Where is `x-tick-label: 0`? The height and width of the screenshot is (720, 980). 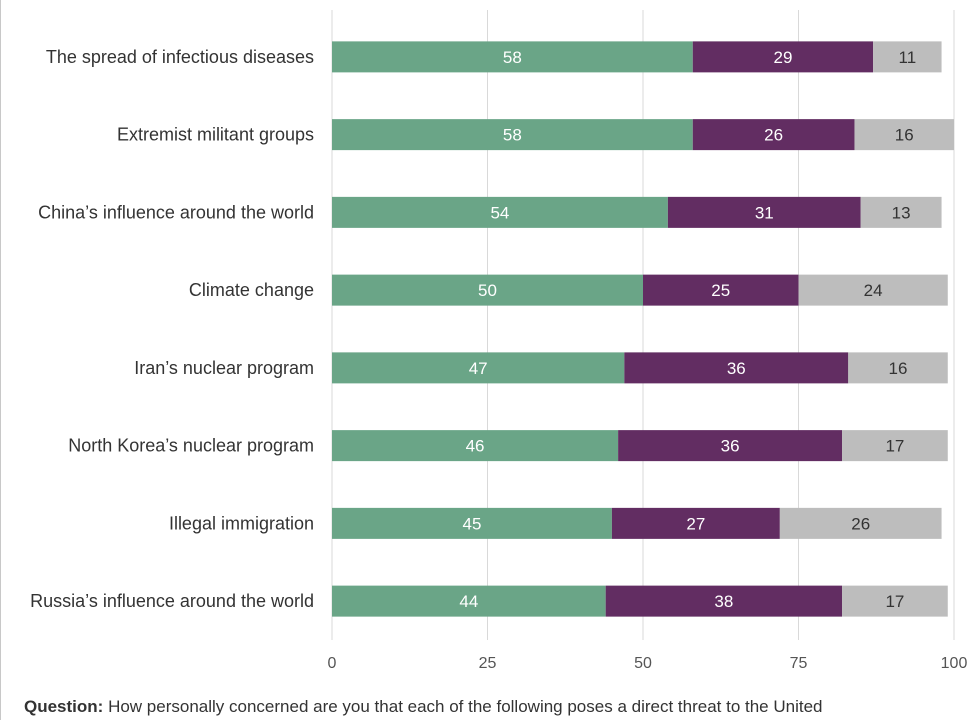
x-tick-label: 0 is located at coordinates (332, 663).